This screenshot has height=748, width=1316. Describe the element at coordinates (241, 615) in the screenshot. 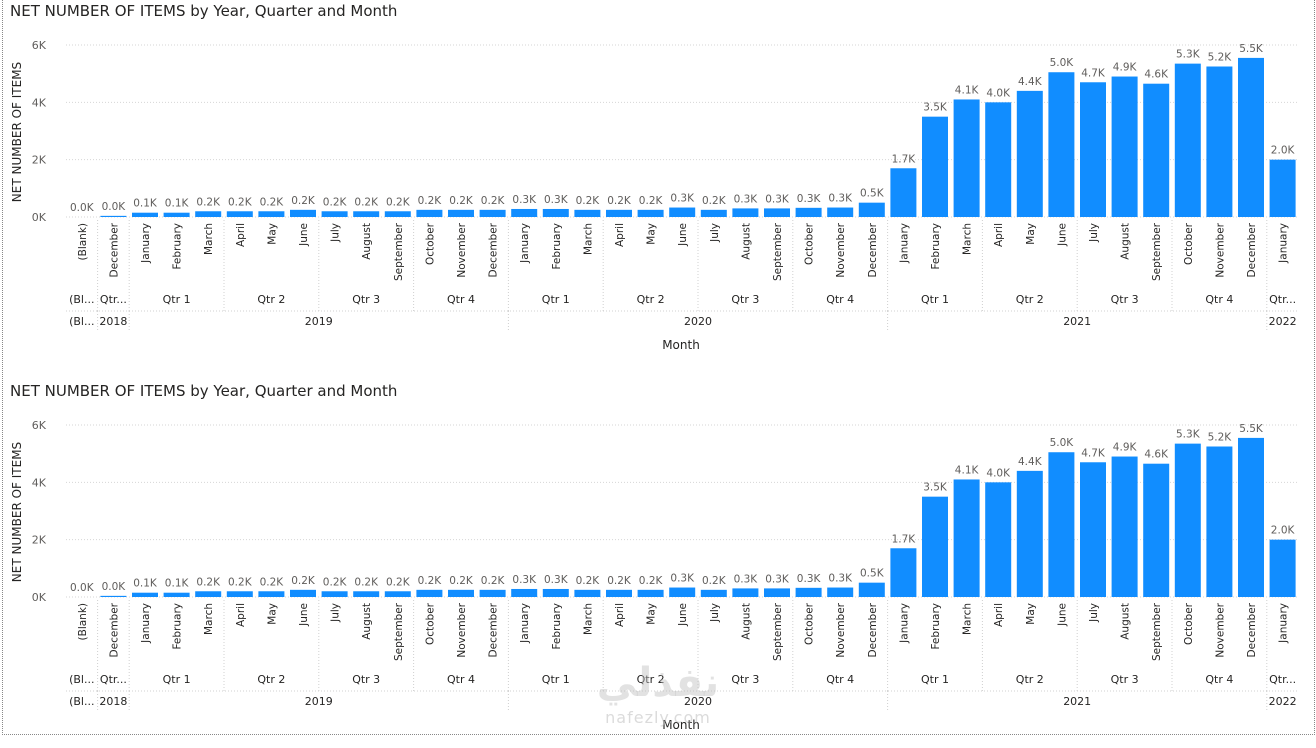

I see `month-tick-label: April` at that location.